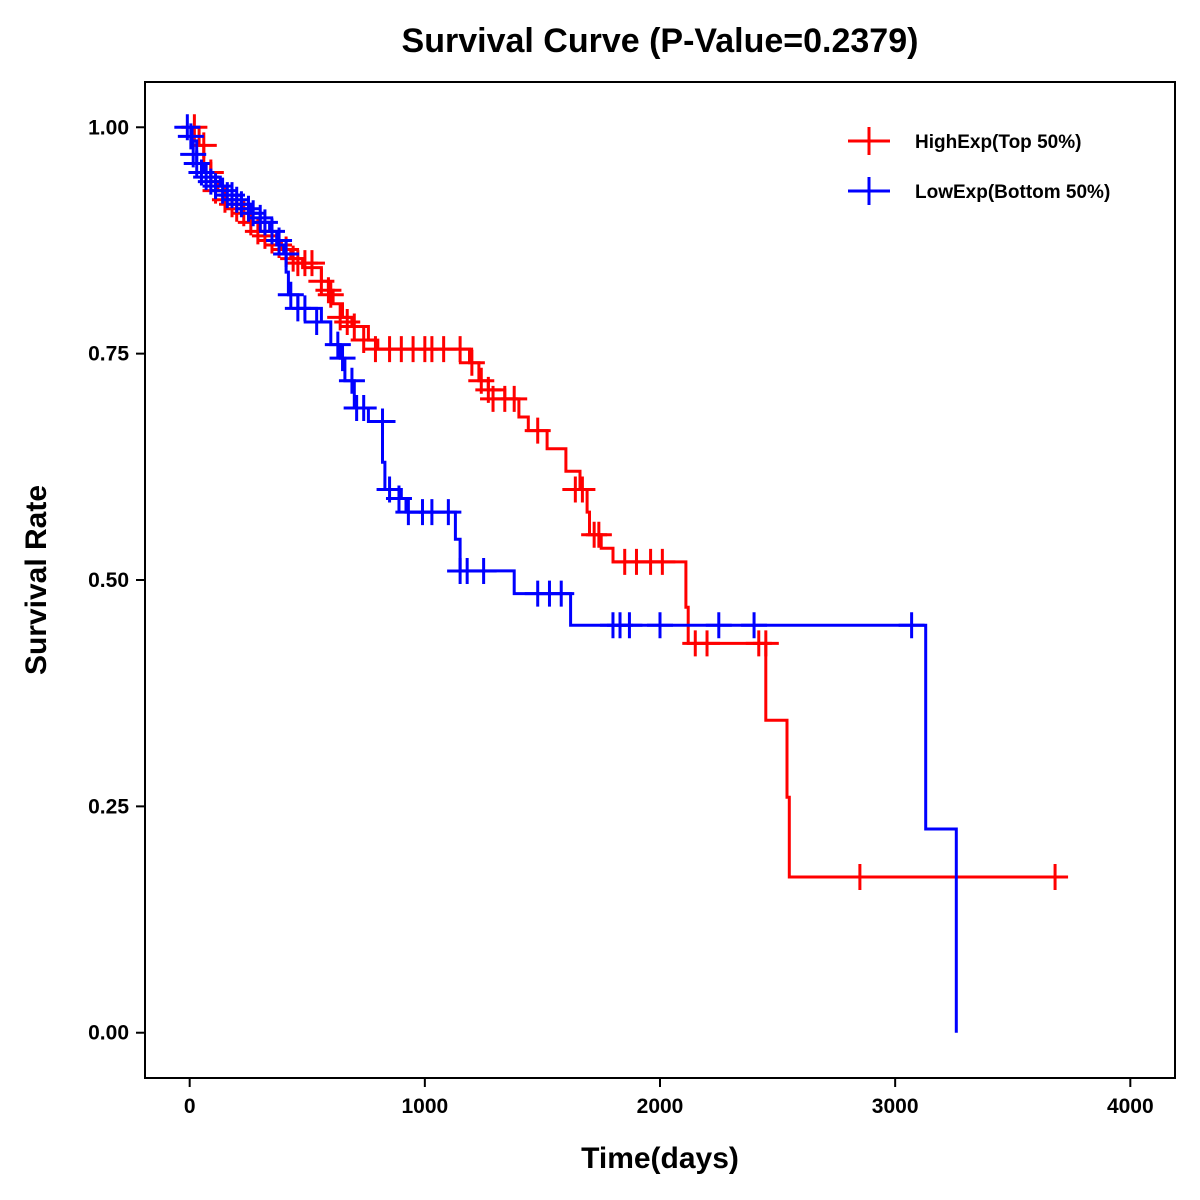 Image resolution: width=1200 pixels, height=1200 pixels. I want to click on y-tick-label: 0.25, so click(108, 806).